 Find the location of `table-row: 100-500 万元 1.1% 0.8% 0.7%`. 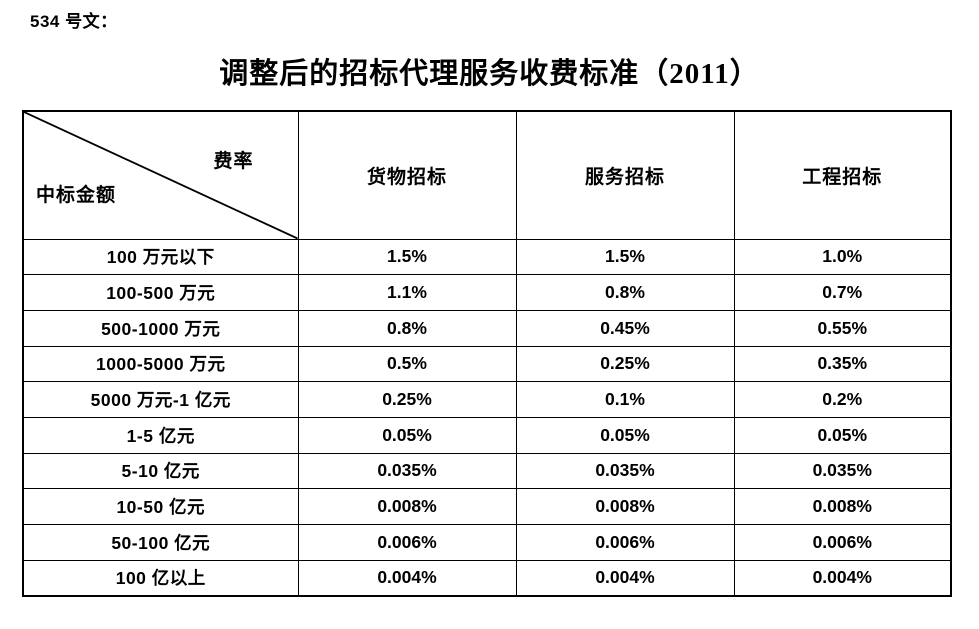

table-row: 100-500 万元 1.1% 0.8% 0.7% is located at coordinates (487, 292).